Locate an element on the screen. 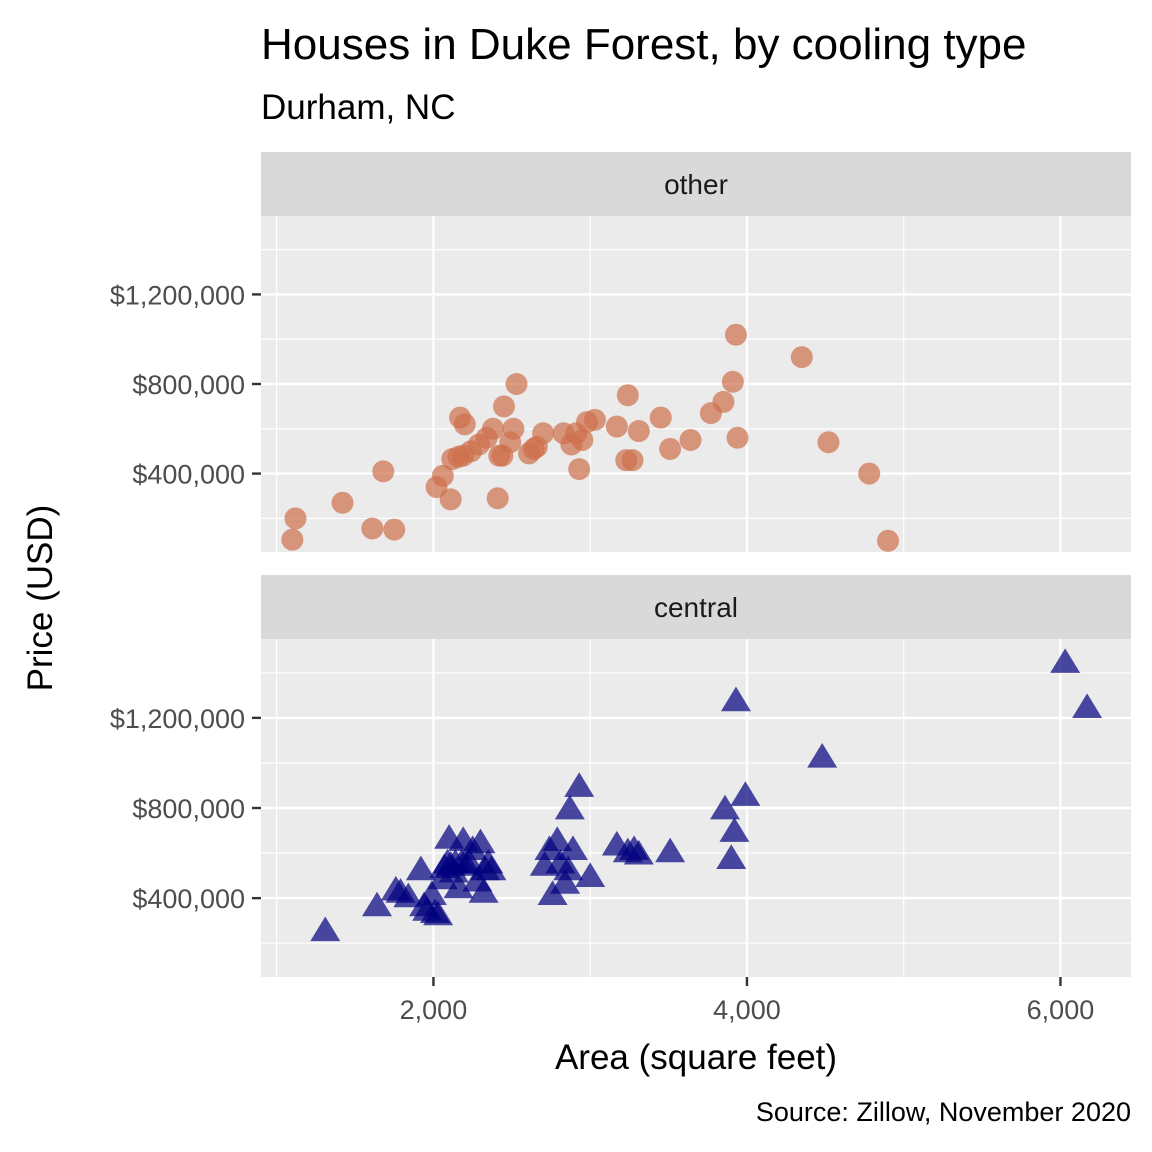 The width and height of the screenshot is (1152, 1152). chart-caption: Source: Zillow, November 2020 is located at coordinates (943, 1112).